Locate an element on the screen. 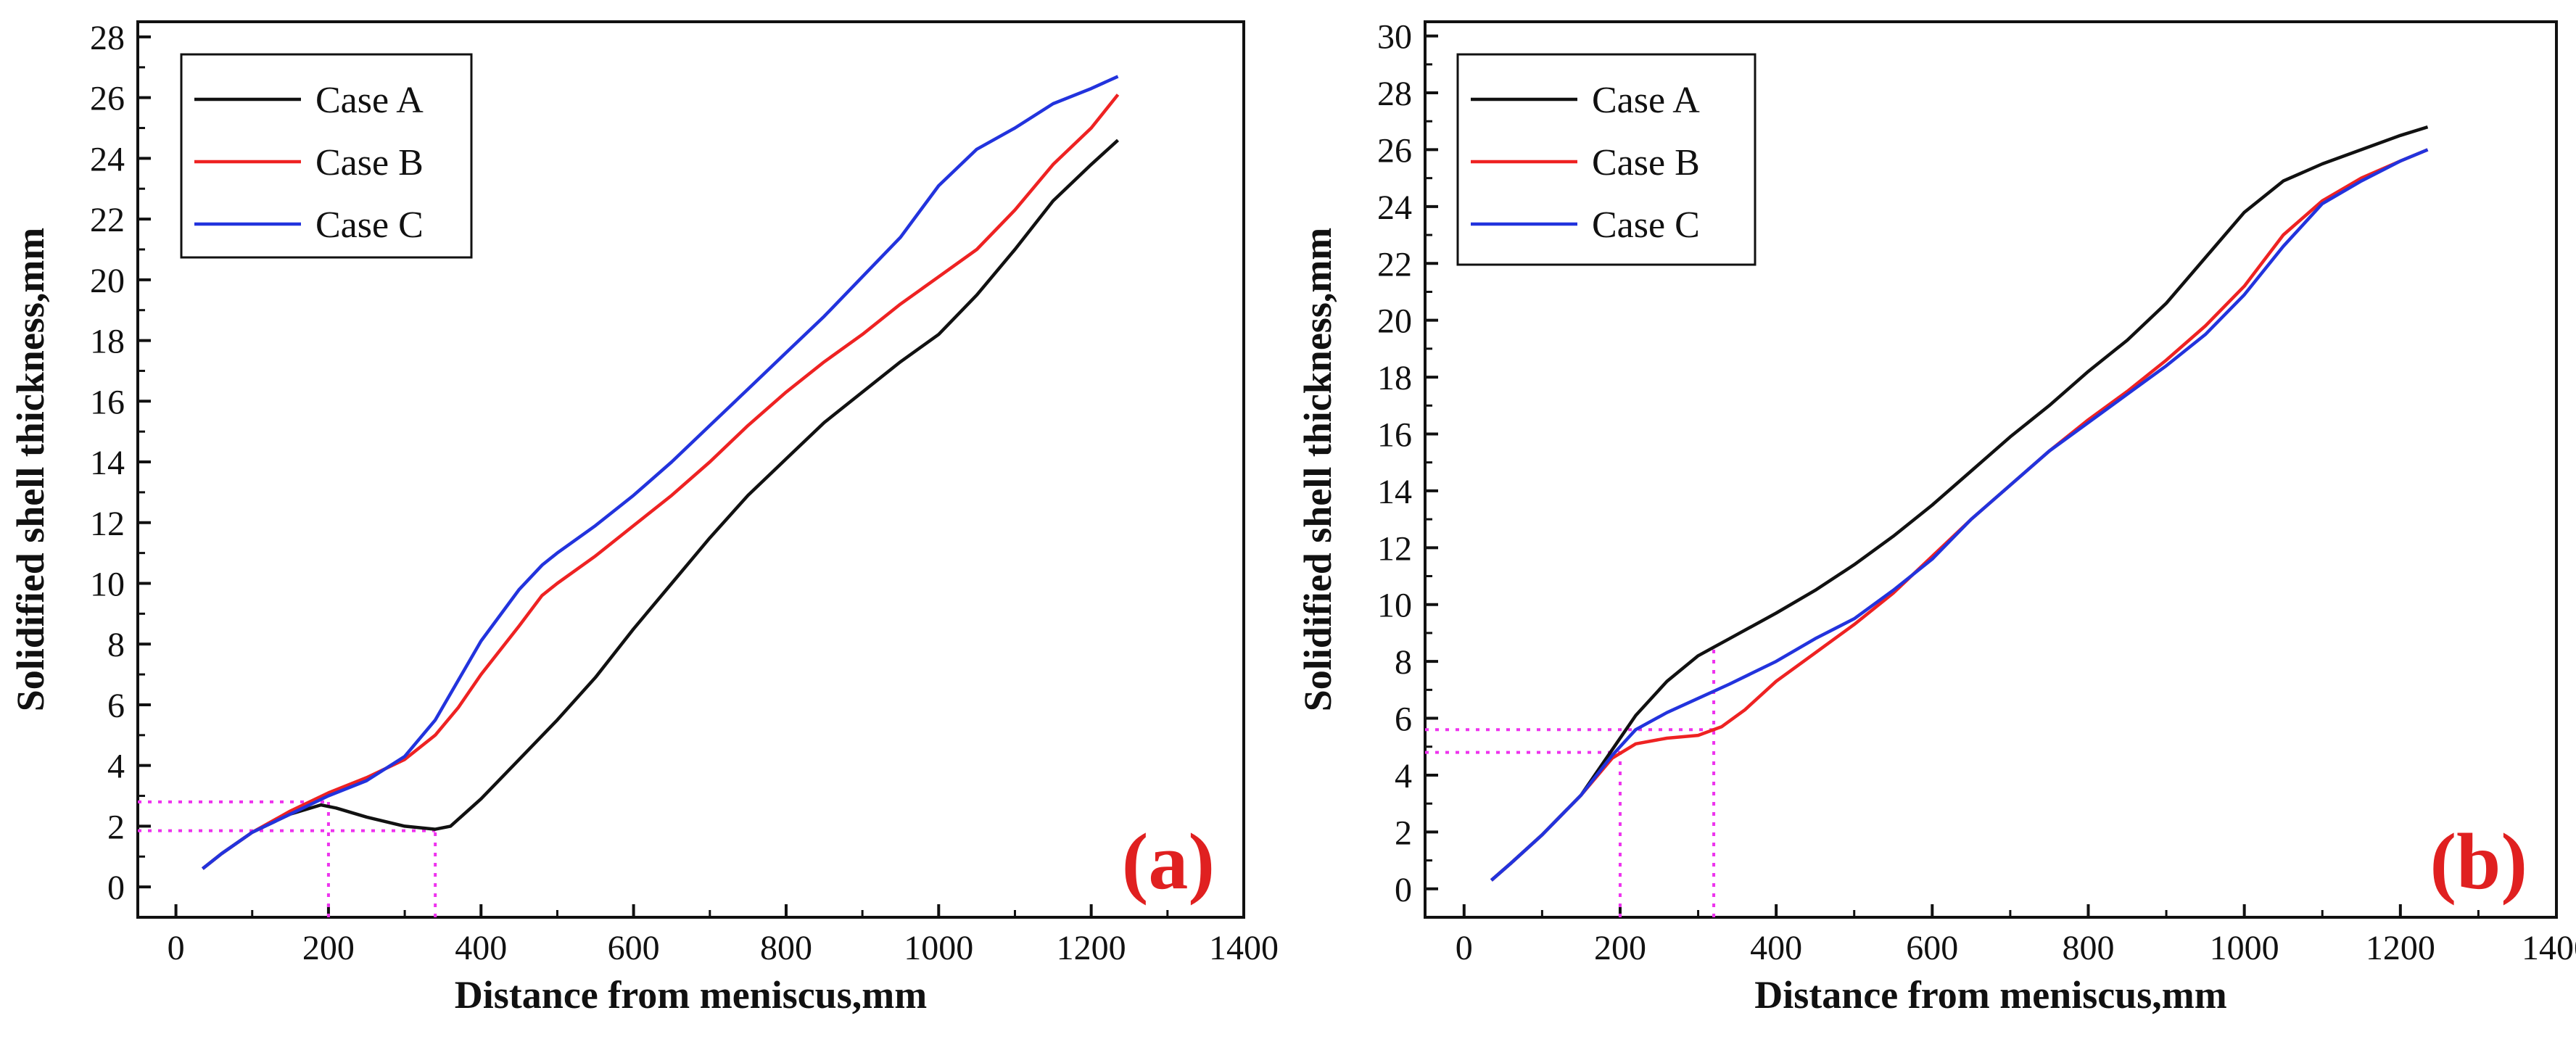  legend-box is located at coordinates (1606, 159).